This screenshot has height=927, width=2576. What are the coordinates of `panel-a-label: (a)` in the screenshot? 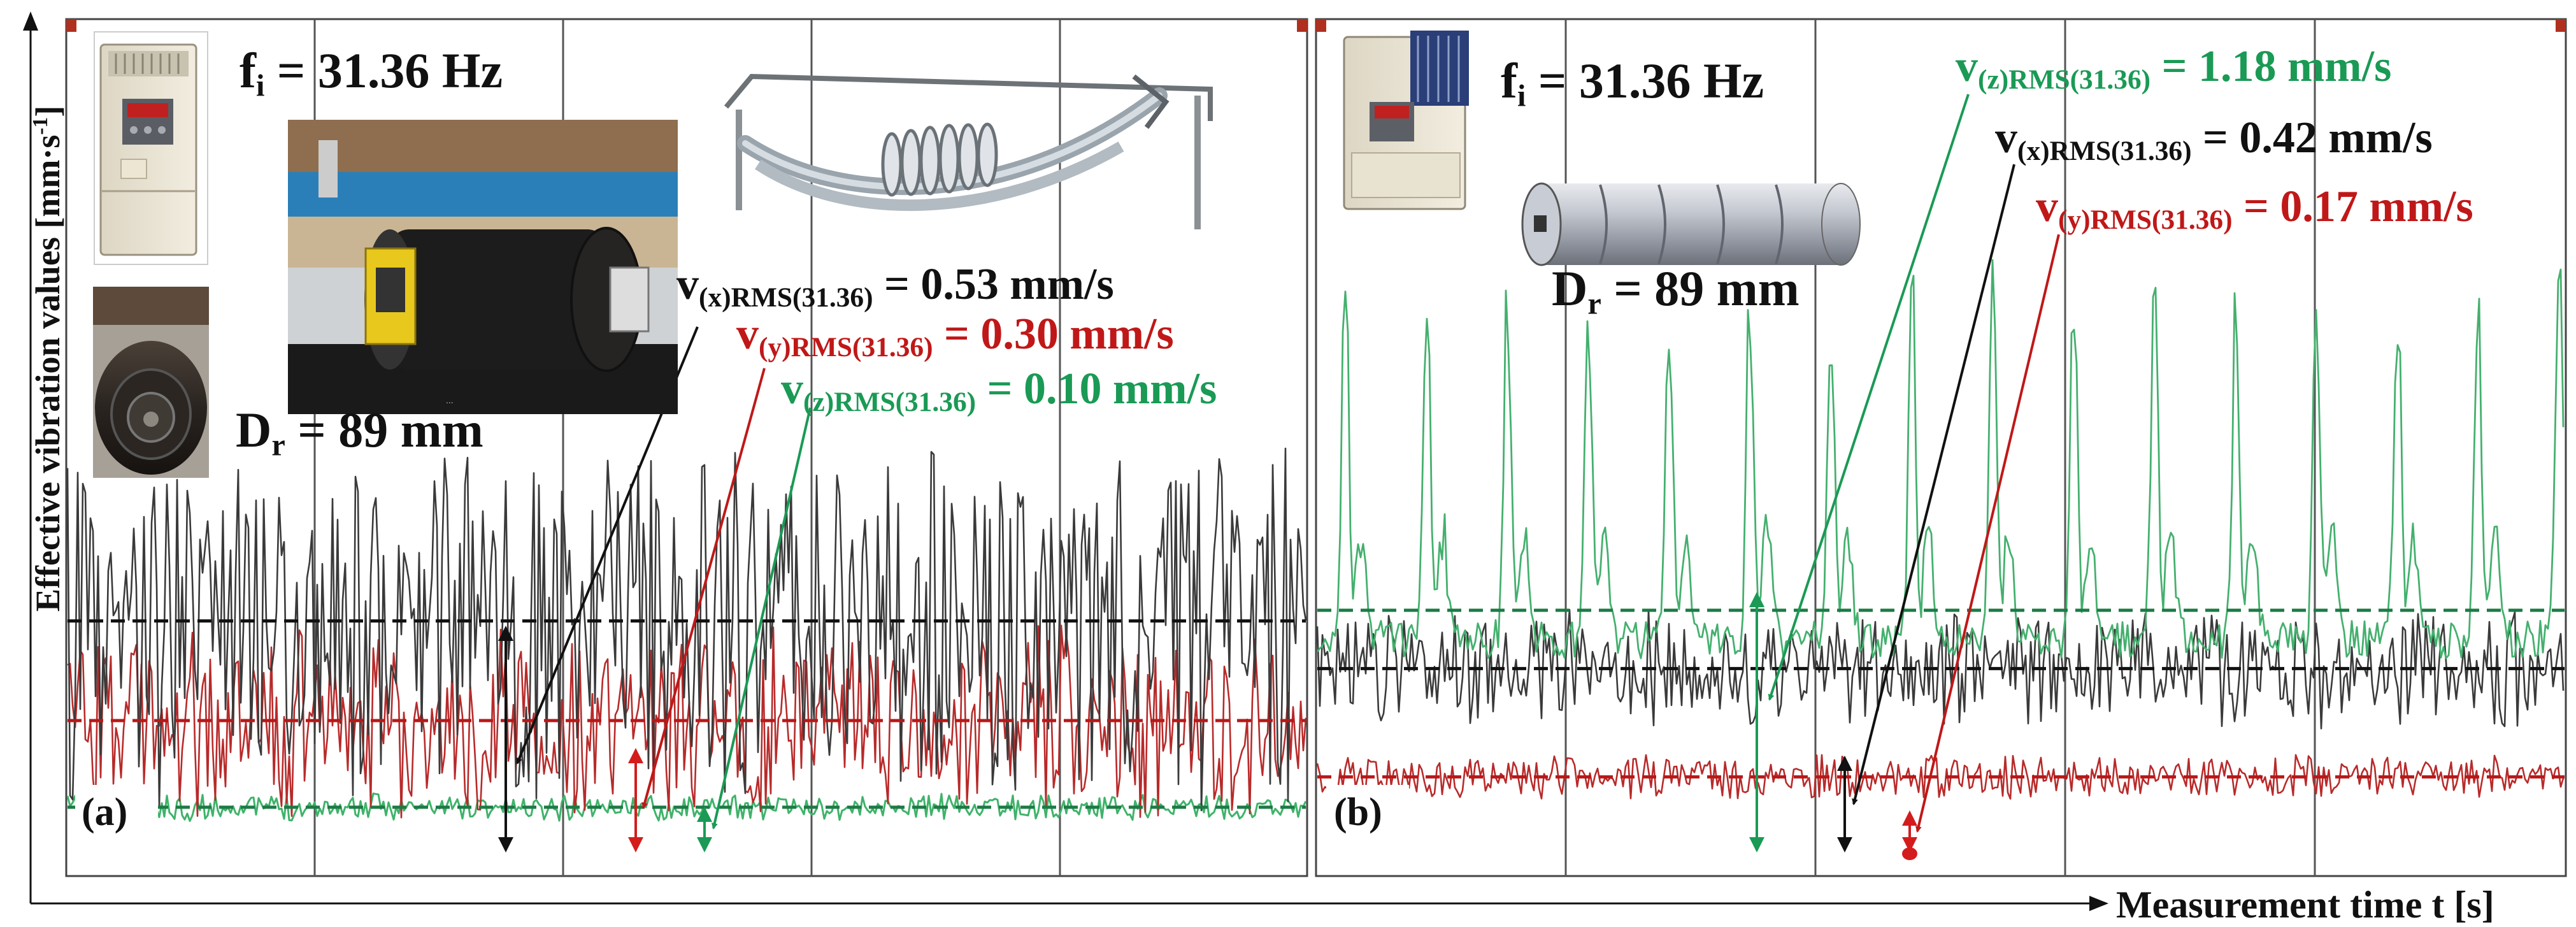 It's located at (105, 812).